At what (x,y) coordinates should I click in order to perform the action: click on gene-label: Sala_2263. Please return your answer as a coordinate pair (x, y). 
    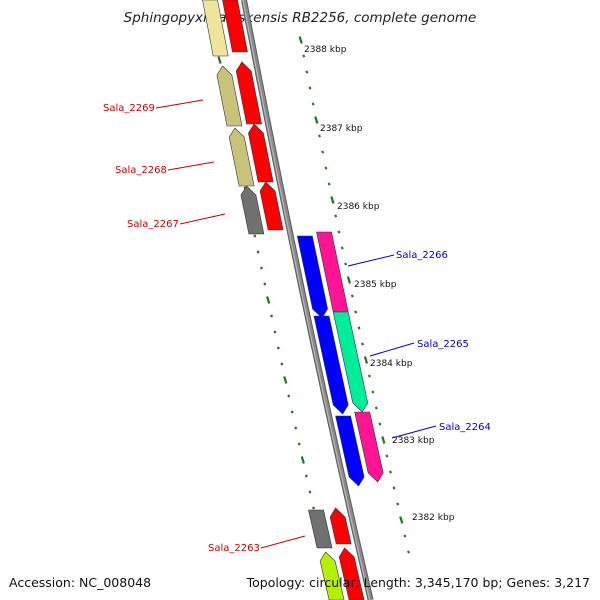
    Looking at the image, I should click on (234, 548).